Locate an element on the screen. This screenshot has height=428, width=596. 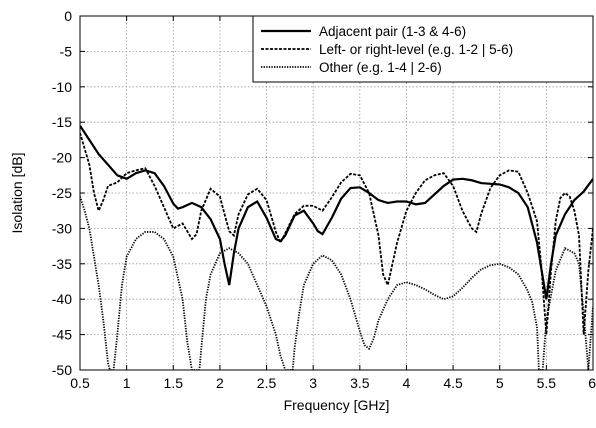
x-tick-label: 4 is located at coordinates (407, 383).